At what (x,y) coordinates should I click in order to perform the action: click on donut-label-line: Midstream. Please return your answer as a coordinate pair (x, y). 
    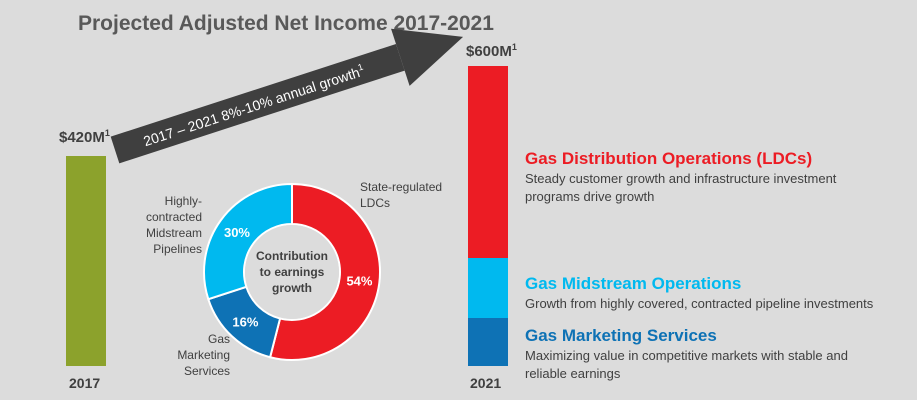
    Looking at the image, I should click on (173, 233).